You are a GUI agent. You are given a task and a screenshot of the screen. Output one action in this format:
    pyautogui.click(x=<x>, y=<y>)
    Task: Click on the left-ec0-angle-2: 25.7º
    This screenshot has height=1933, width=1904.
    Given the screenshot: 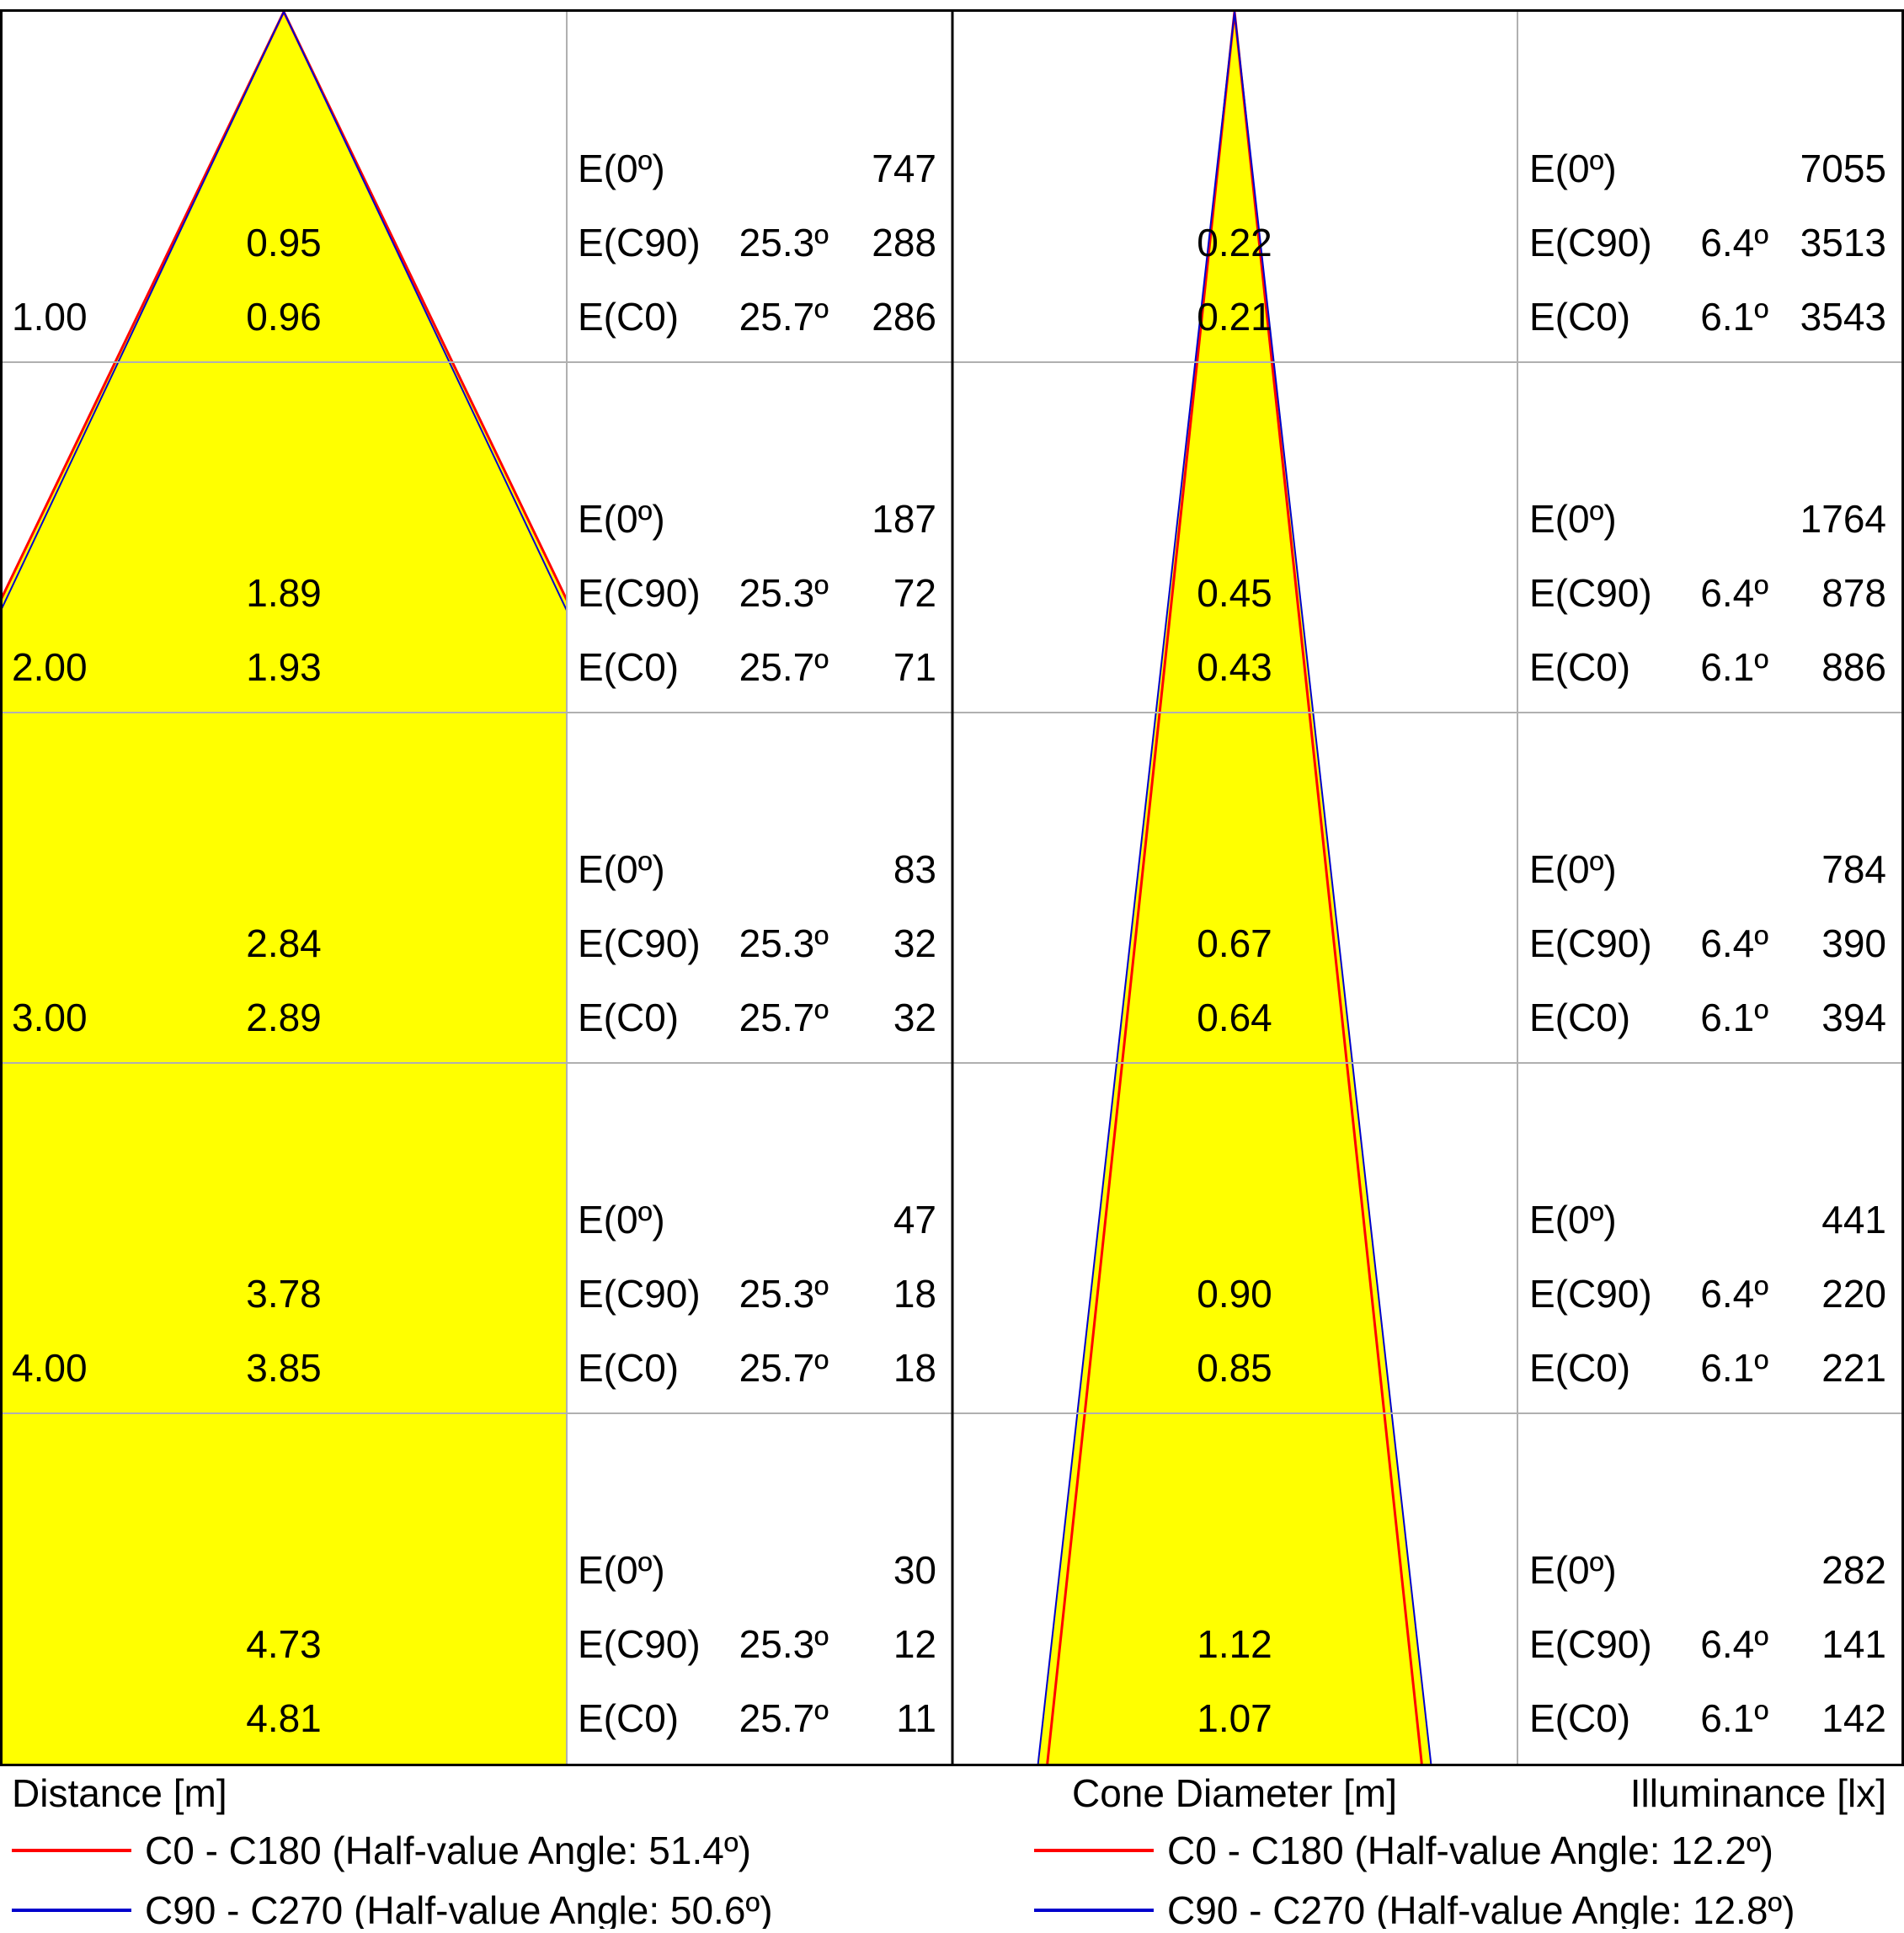 What is the action you would take?
    pyautogui.click(x=784, y=1018)
    